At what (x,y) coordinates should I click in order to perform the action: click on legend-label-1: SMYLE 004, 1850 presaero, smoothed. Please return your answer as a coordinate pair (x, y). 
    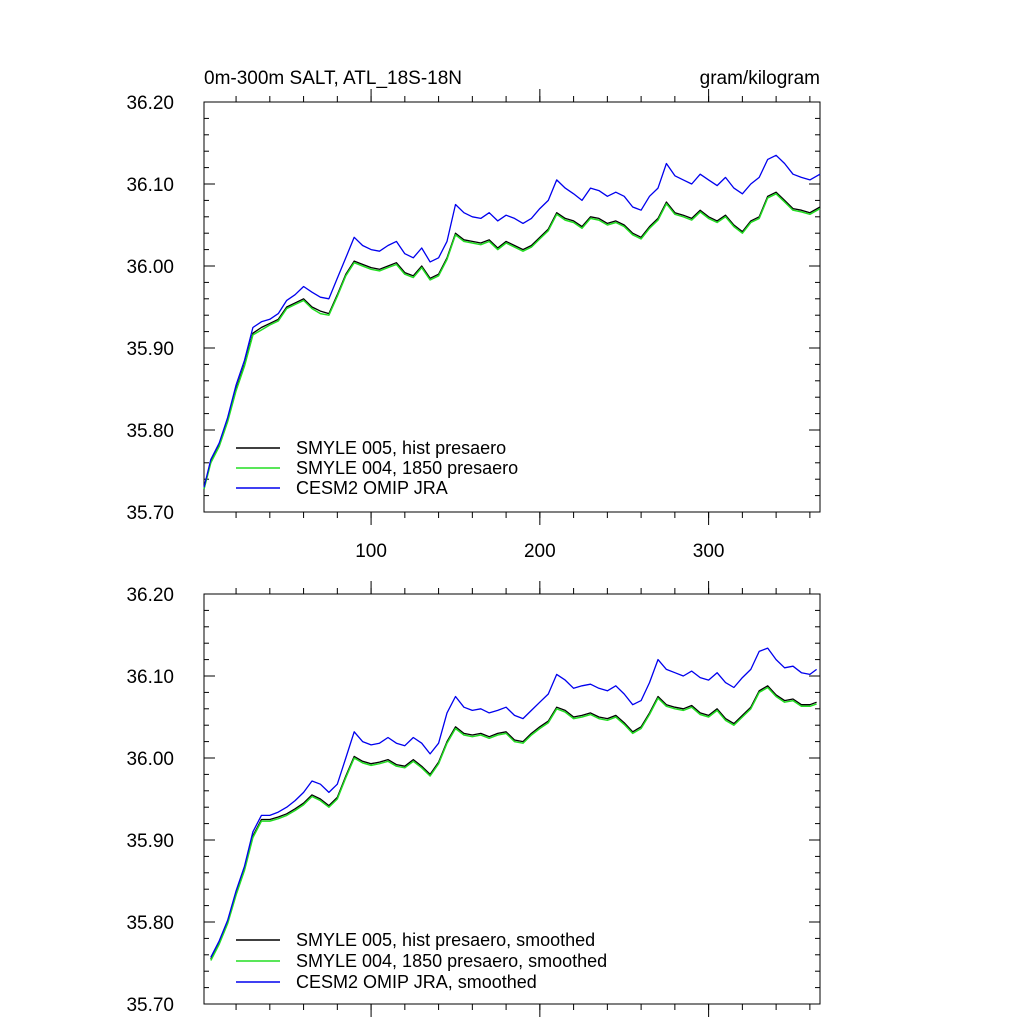
    Looking at the image, I should click on (451, 961).